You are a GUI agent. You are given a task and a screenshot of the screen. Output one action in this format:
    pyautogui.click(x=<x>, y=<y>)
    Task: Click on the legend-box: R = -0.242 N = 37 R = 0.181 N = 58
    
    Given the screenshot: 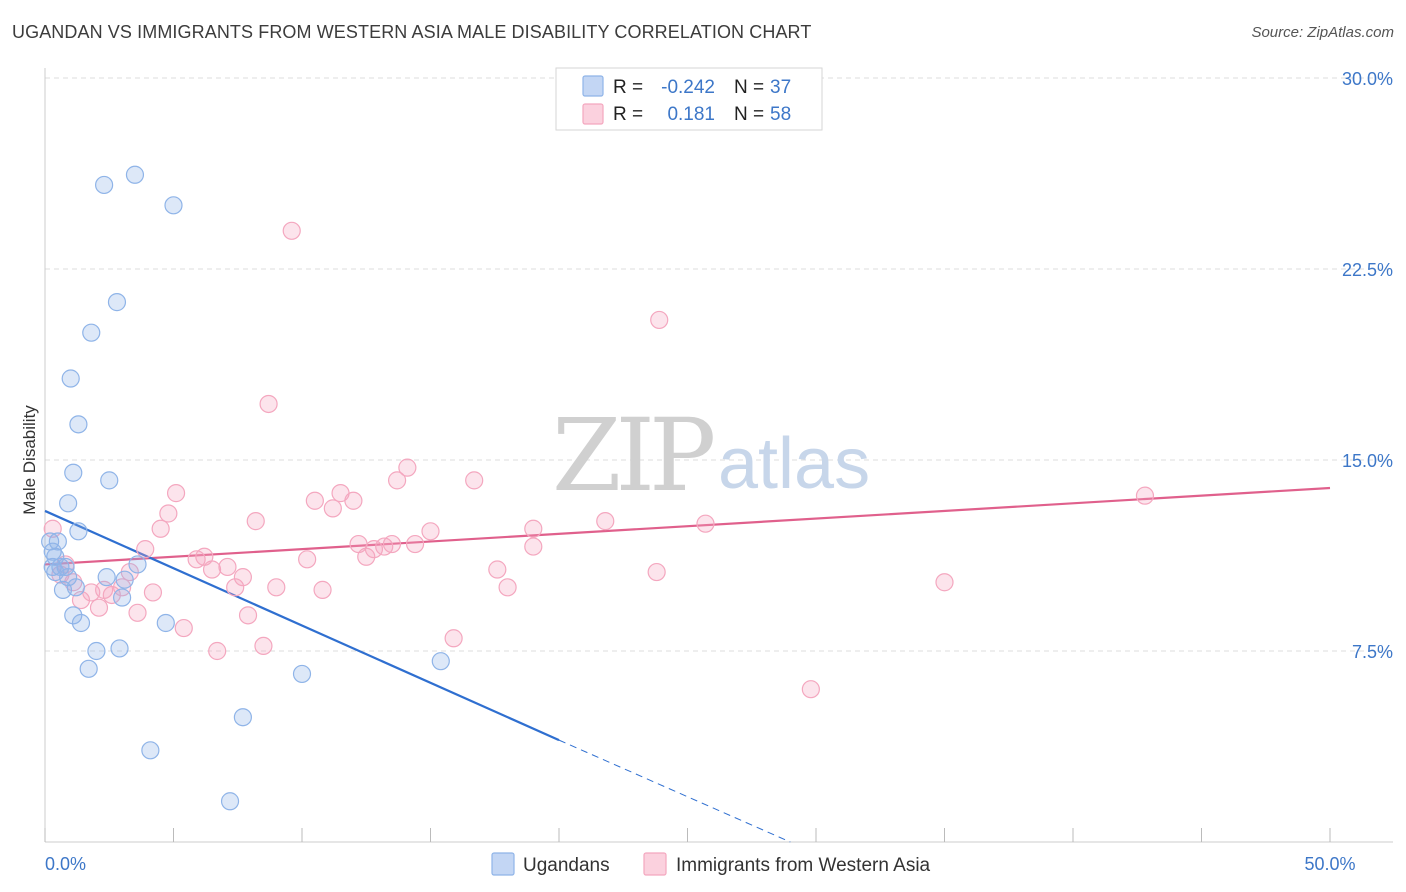 What is the action you would take?
    pyautogui.click(x=689, y=99)
    